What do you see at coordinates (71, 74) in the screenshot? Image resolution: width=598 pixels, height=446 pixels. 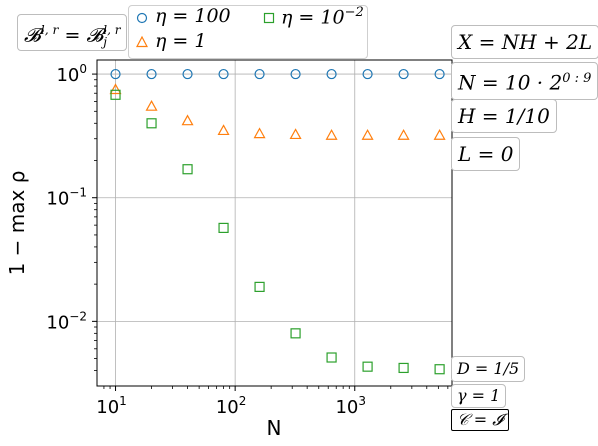 I see `y-tick-label: 10⁰` at bounding box center [71, 74].